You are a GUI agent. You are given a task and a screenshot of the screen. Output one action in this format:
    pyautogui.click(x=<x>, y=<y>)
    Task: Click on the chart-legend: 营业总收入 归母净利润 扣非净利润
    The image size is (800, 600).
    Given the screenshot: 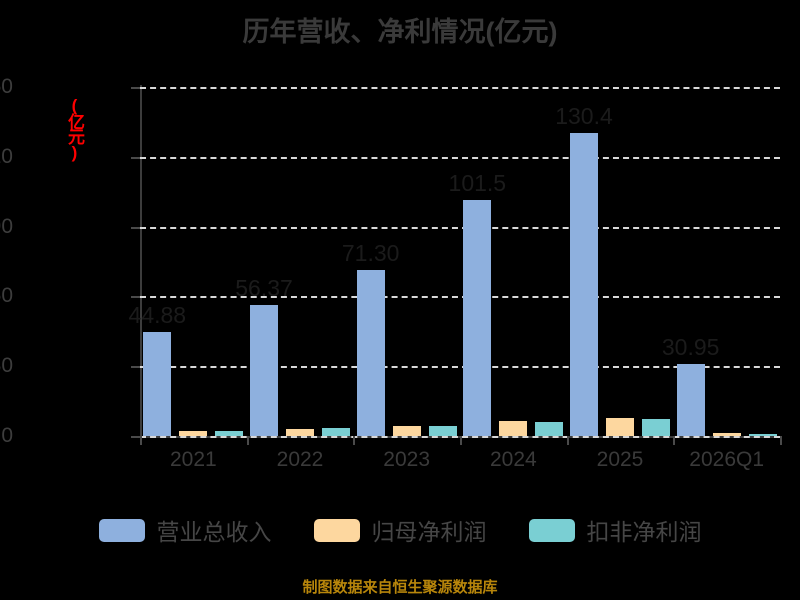 What is the action you would take?
    pyautogui.click(x=400, y=530)
    